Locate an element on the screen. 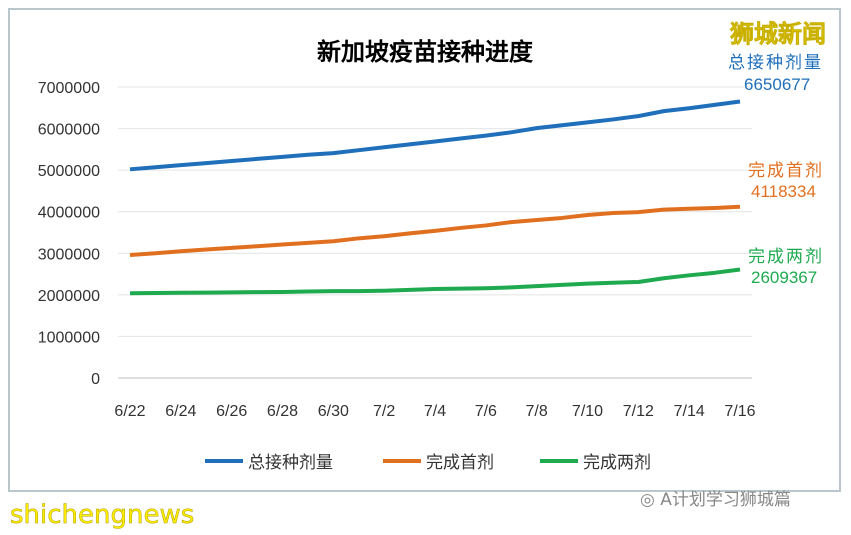  y-tick-label: 4000000 is located at coordinates (69, 213).